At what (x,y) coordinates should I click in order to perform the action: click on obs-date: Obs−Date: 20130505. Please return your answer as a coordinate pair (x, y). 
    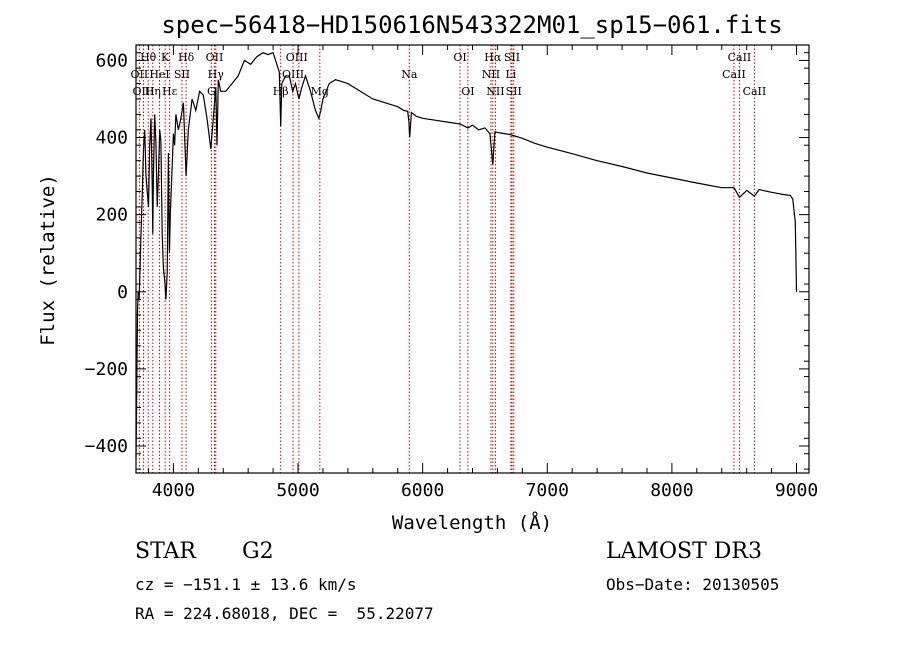
    Looking at the image, I should click on (693, 584).